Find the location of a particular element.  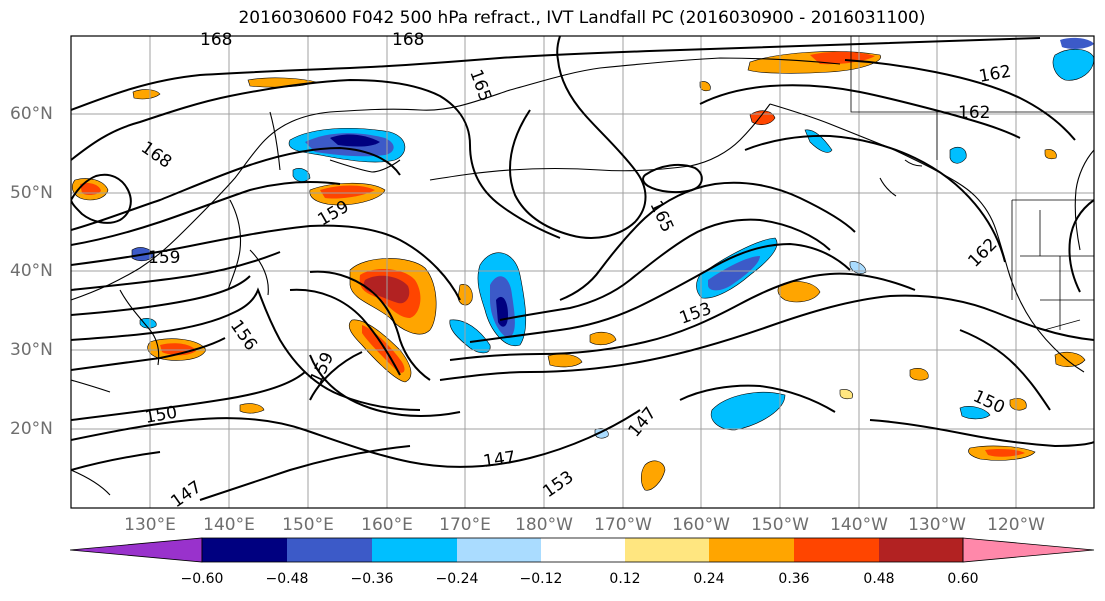

lon-label-170w: 170°W is located at coordinates (623, 525).